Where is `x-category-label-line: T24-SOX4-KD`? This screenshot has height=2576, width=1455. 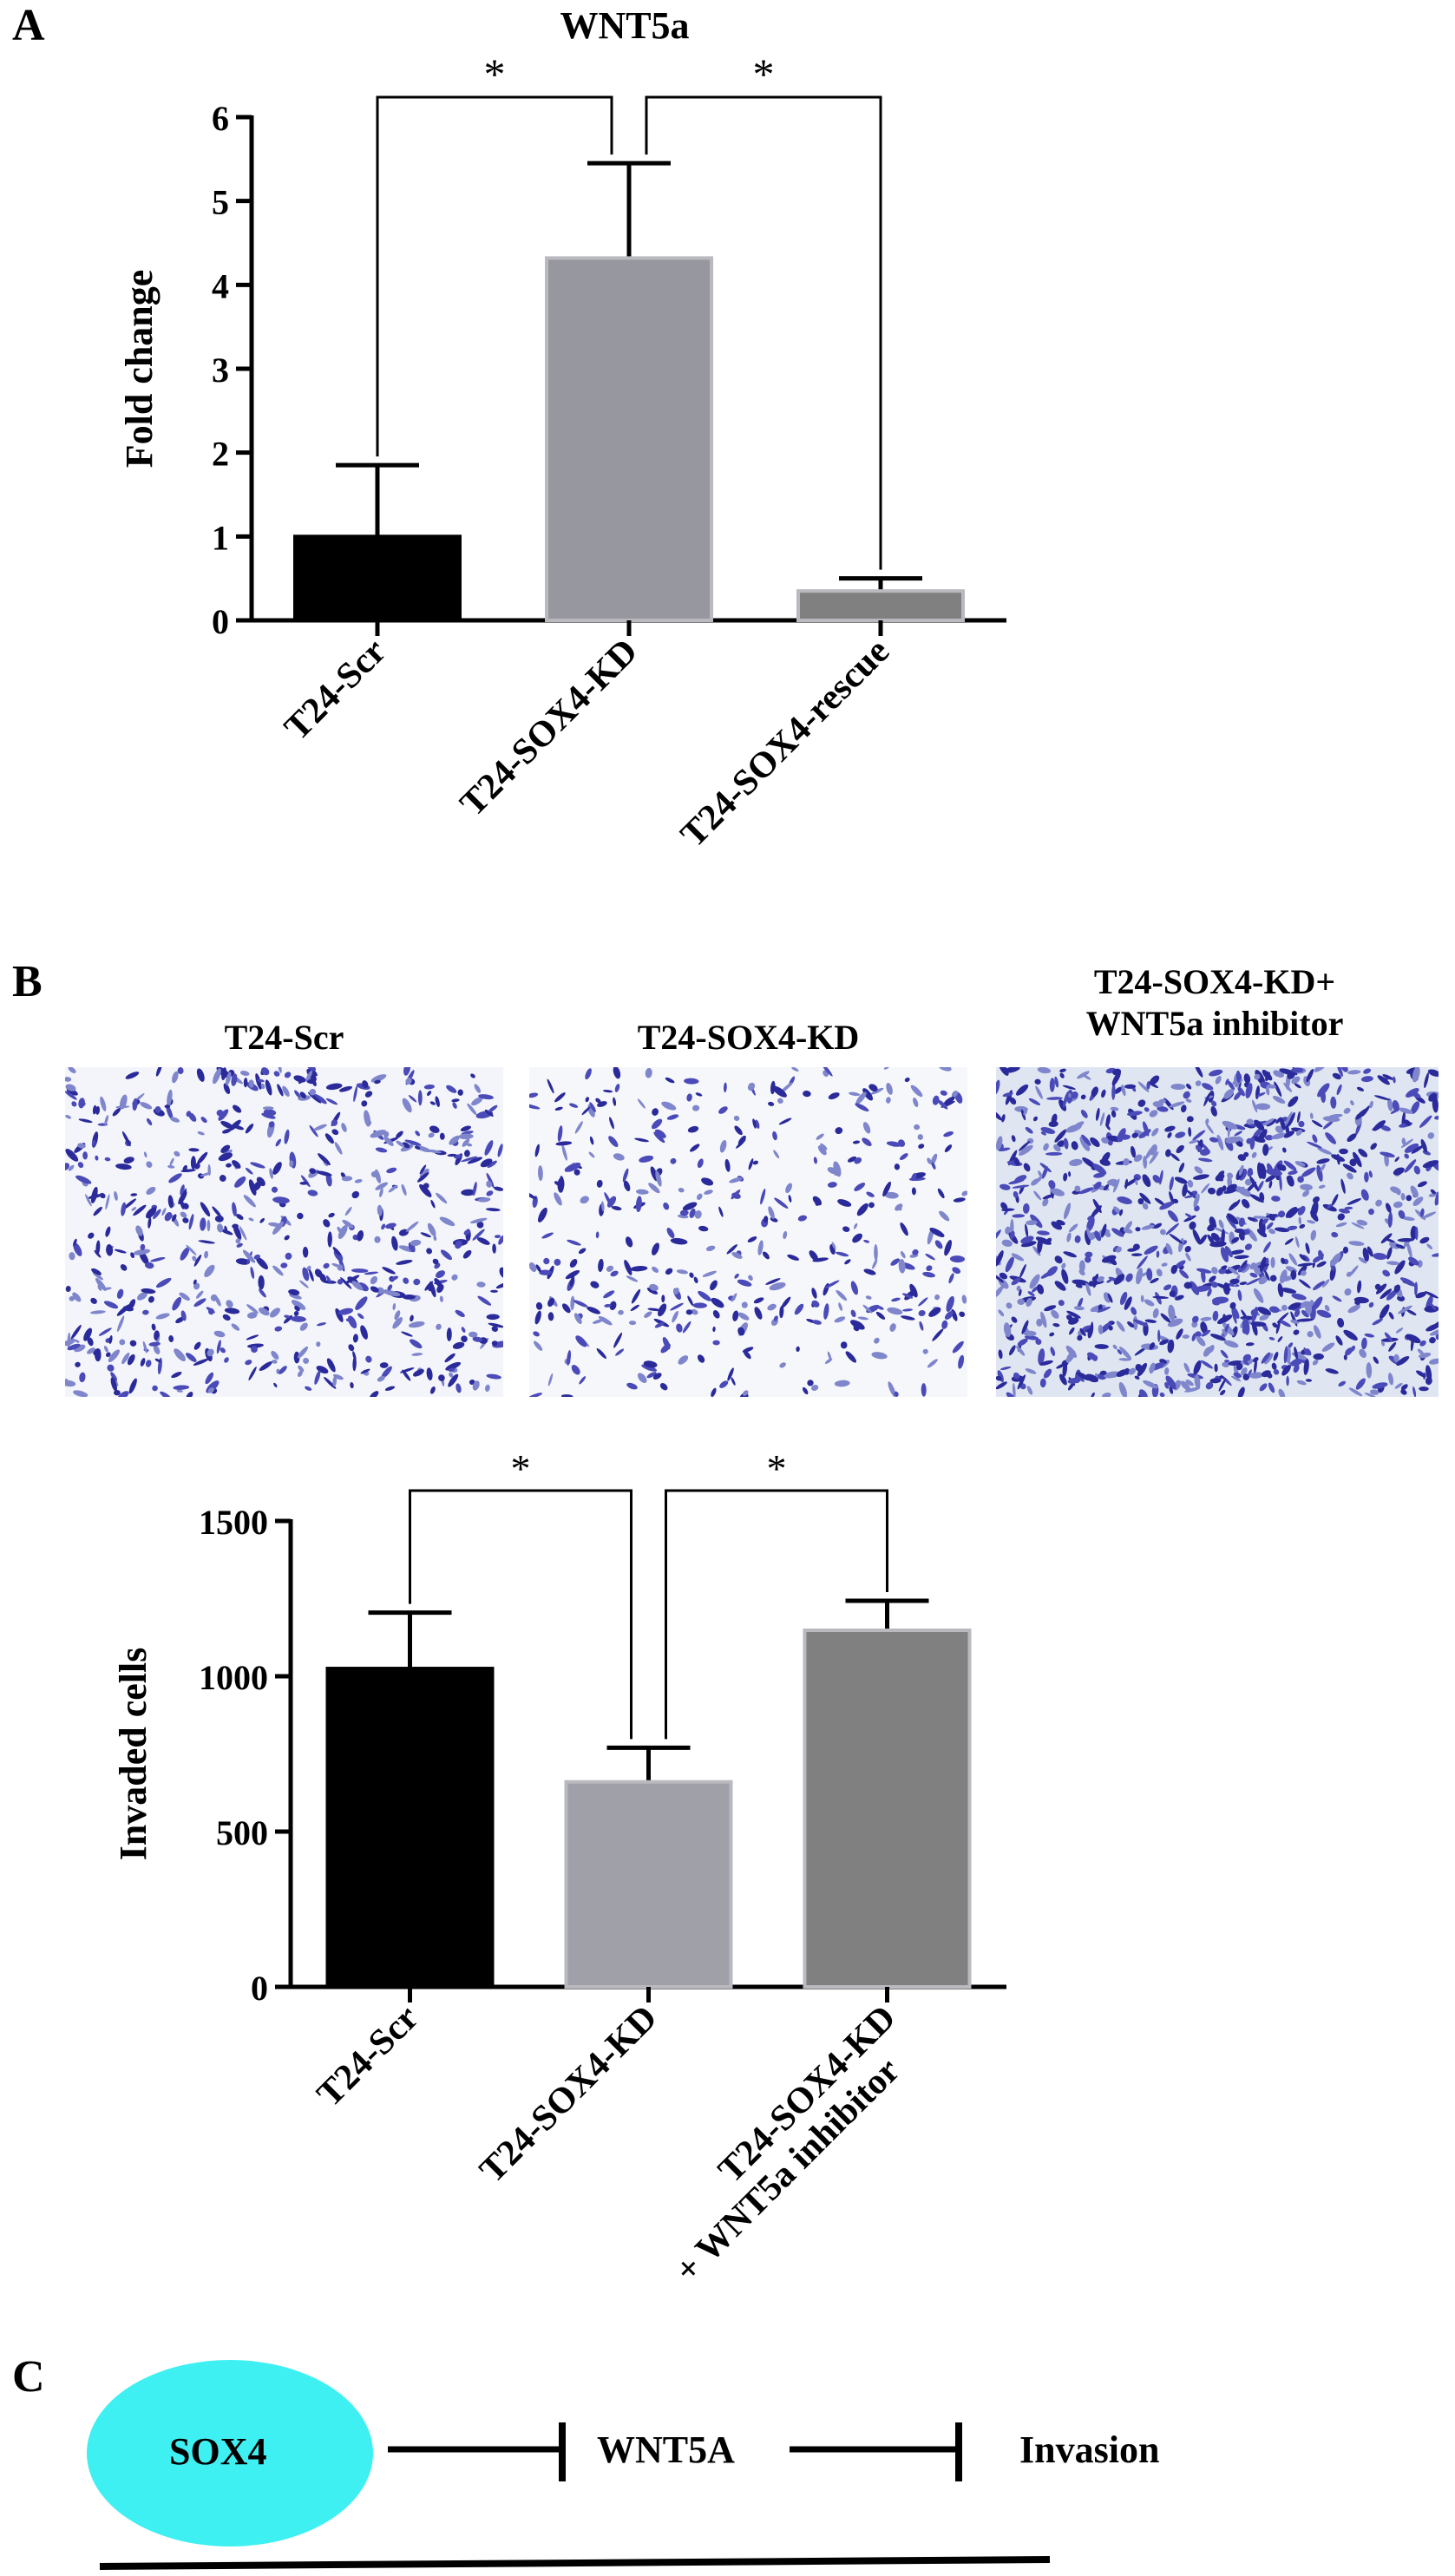
x-category-label-line: T24-SOX4-KD is located at coordinates (568, 2094).